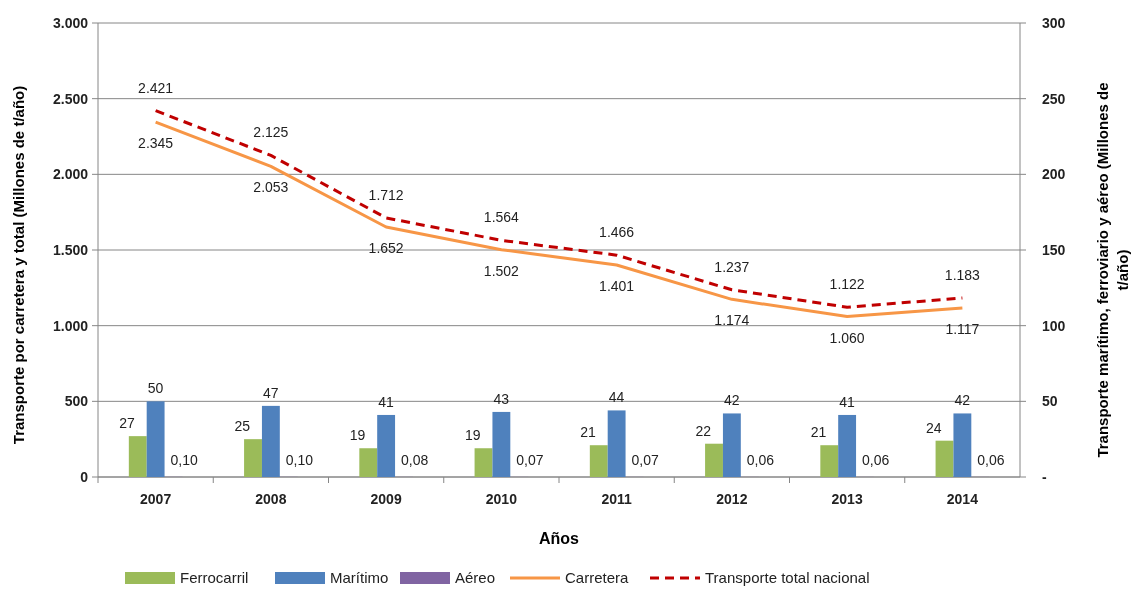  Describe the element at coordinates (271, 132) in the screenshot. I see `data-label: 2.125` at that location.